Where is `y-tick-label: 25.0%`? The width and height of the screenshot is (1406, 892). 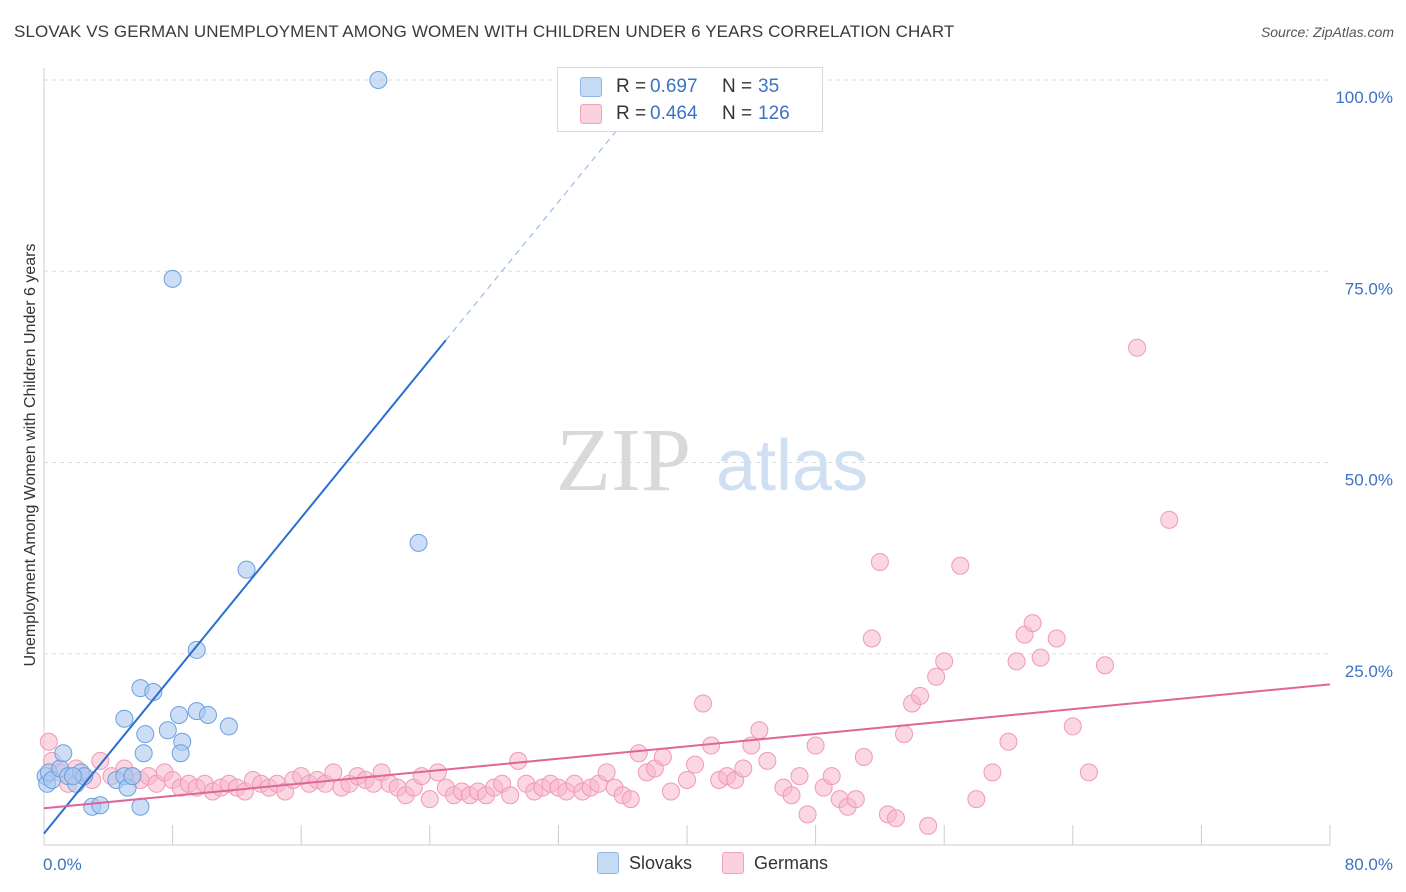 y-tick-label: 25.0% is located at coordinates (1369, 671).